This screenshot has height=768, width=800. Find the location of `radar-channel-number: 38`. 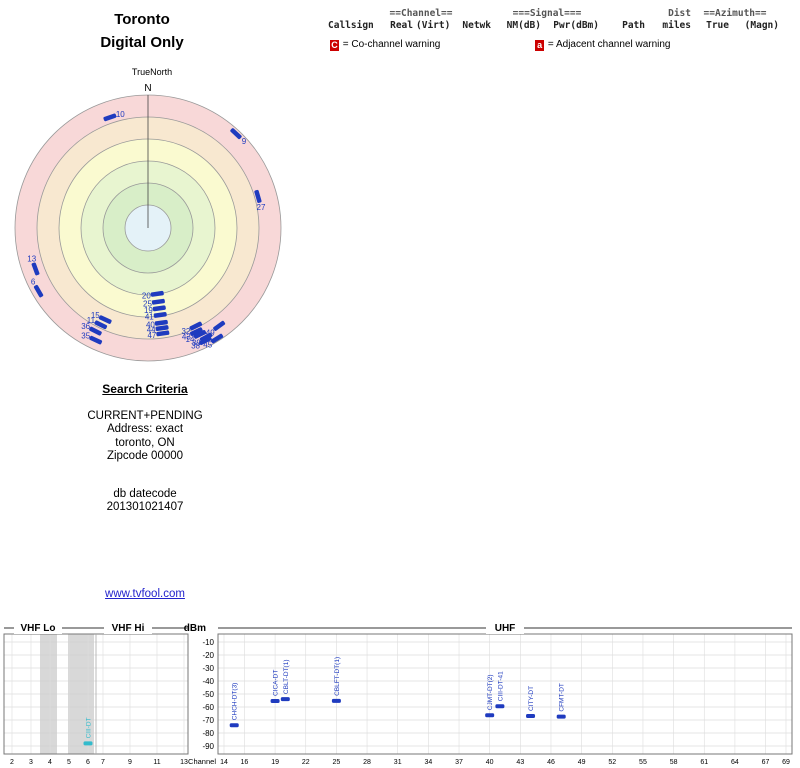

radar-channel-number: 38 is located at coordinates (195, 346).